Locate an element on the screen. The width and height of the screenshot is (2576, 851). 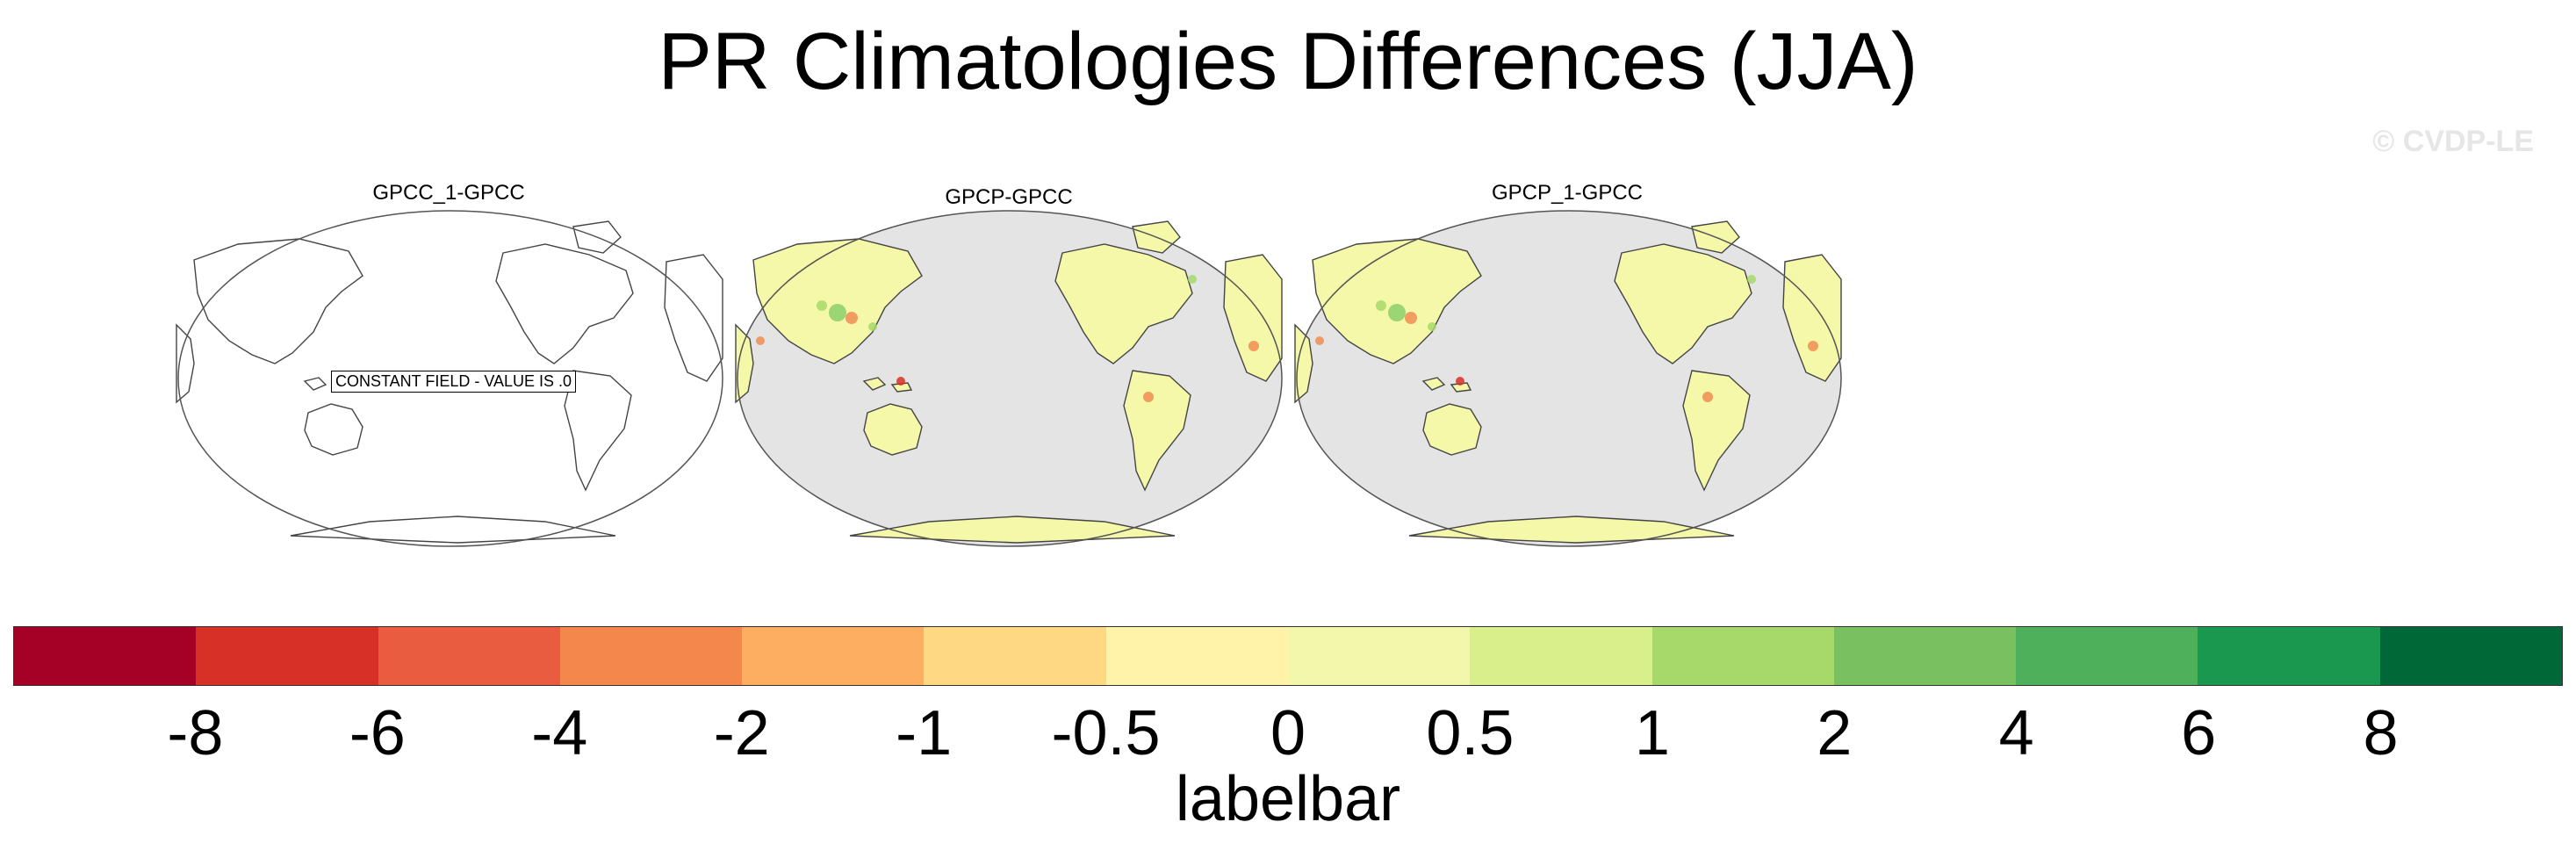
colorbar-tick-label: -2 is located at coordinates (741, 733).